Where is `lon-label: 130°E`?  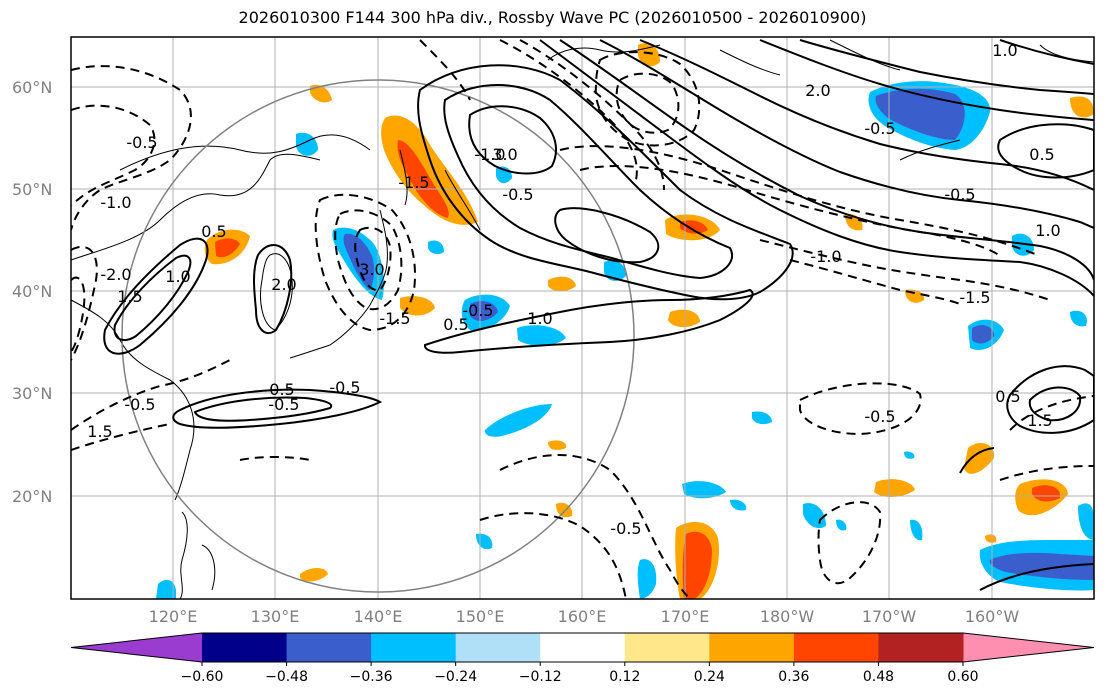
lon-label: 130°E is located at coordinates (275, 616).